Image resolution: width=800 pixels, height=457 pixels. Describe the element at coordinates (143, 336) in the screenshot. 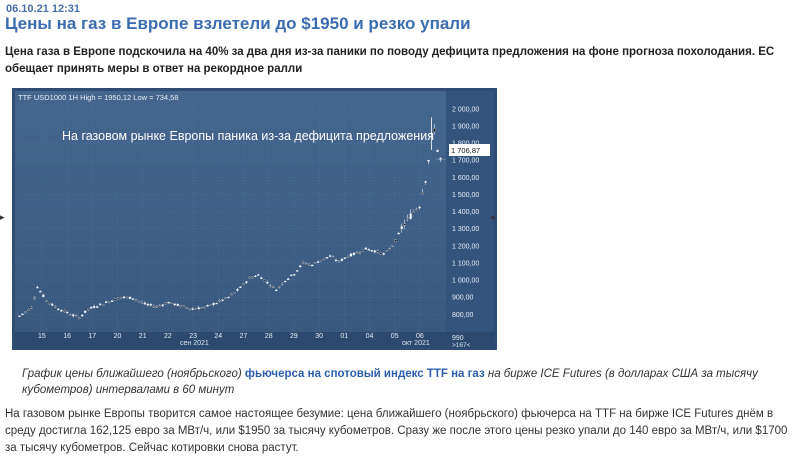

I see `x-tick-label: 21` at that location.